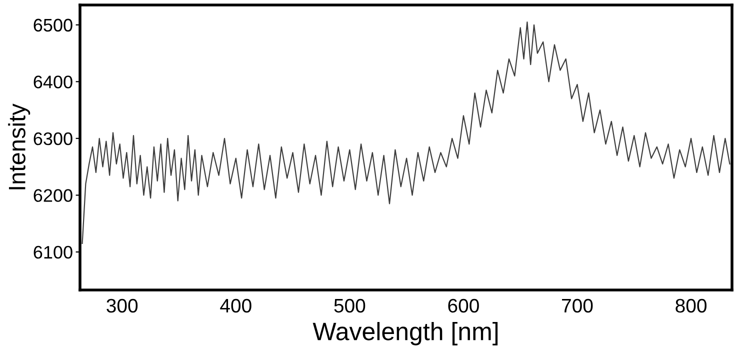  Describe the element at coordinates (19, 147) in the screenshot. I see `y-axis-title: Intensity` at that location.